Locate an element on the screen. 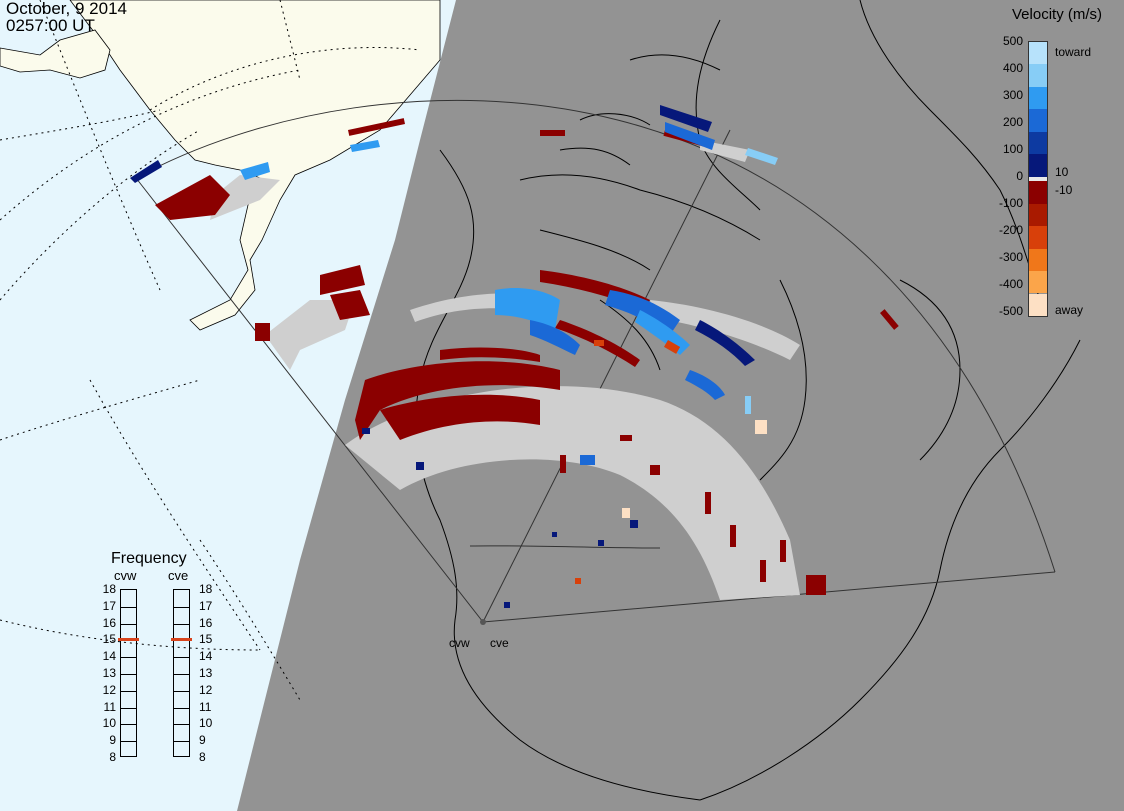 The width and height of the screenshot is (1124, 811). frequency-tick-left: 8 is located at coordinates (112, 757).